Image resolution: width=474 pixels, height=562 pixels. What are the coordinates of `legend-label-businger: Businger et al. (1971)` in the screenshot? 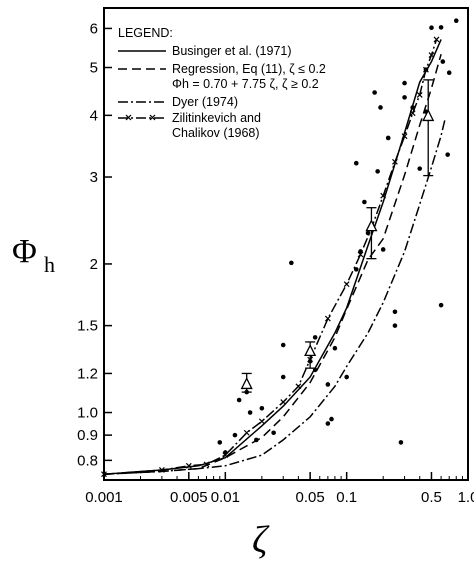 It's located at (232, 51).